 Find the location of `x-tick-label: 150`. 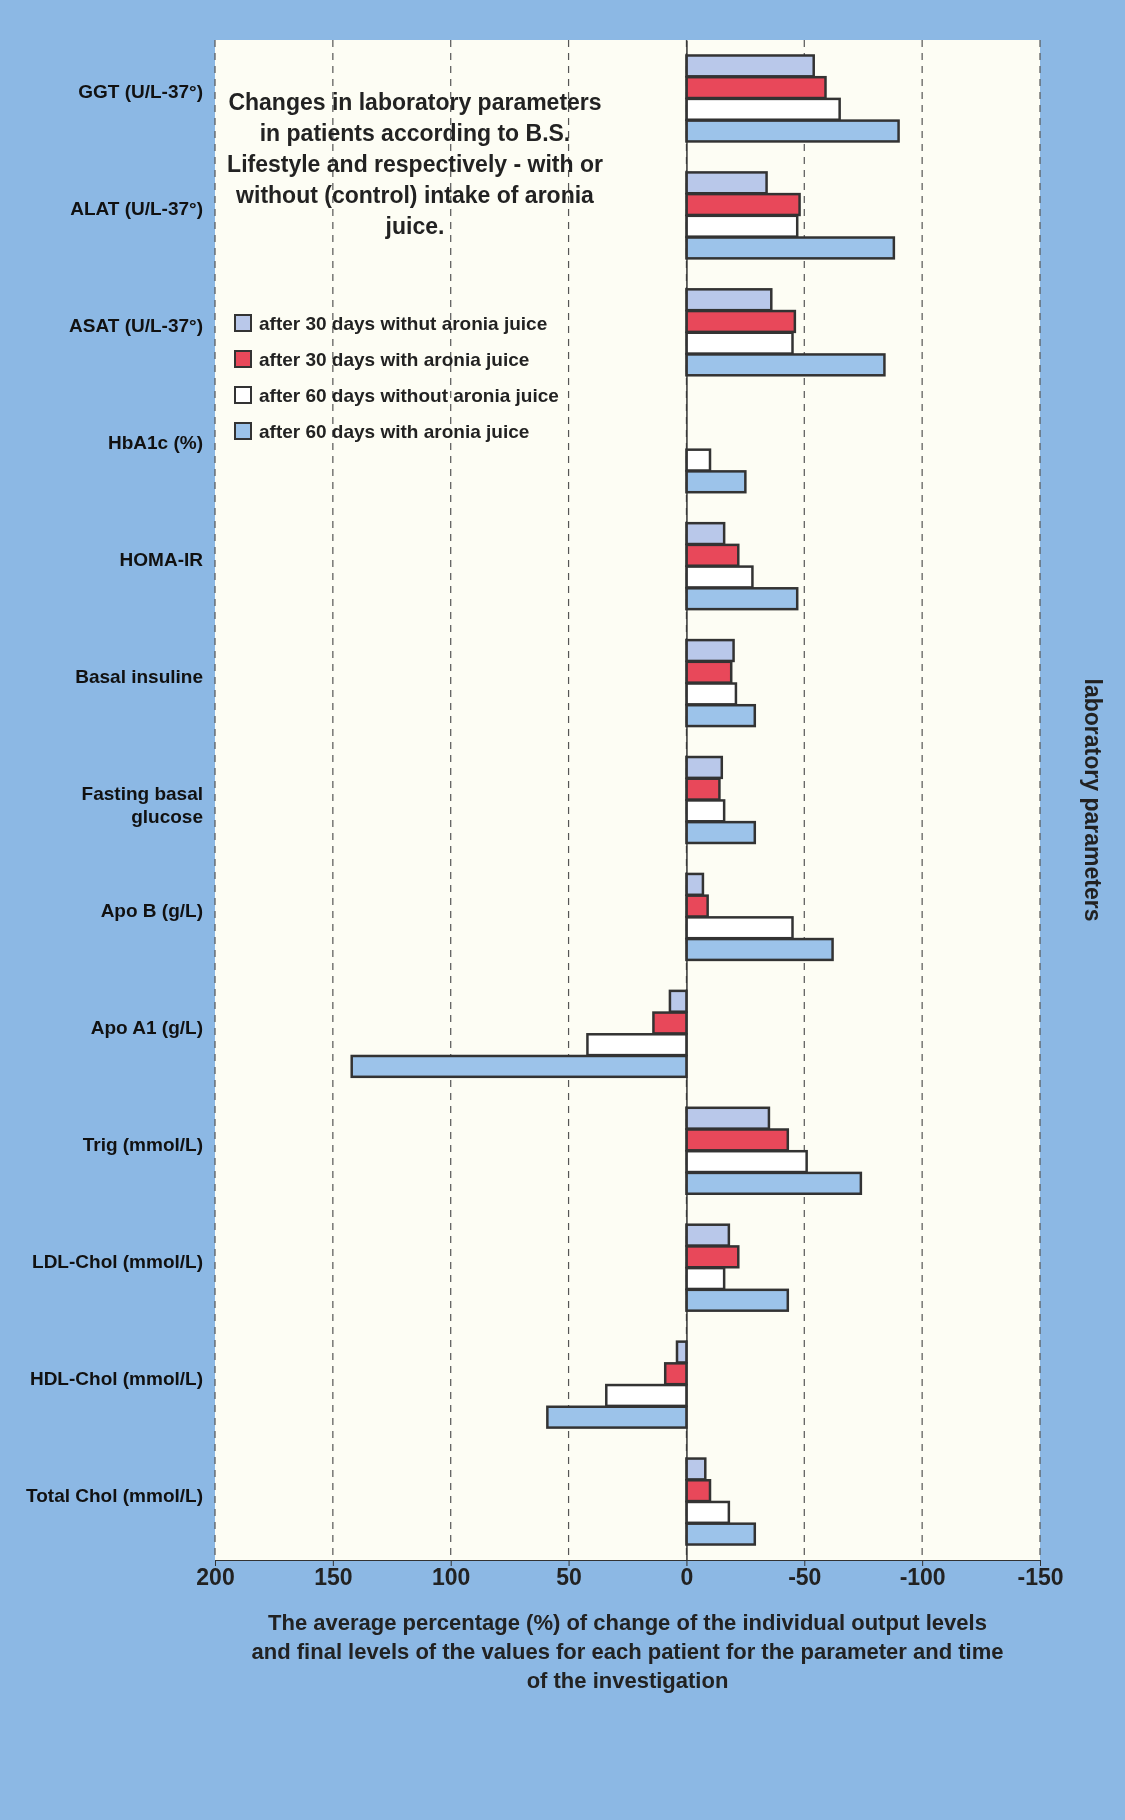

x-tick-label: 150 is located at coordinates (333, 1577).